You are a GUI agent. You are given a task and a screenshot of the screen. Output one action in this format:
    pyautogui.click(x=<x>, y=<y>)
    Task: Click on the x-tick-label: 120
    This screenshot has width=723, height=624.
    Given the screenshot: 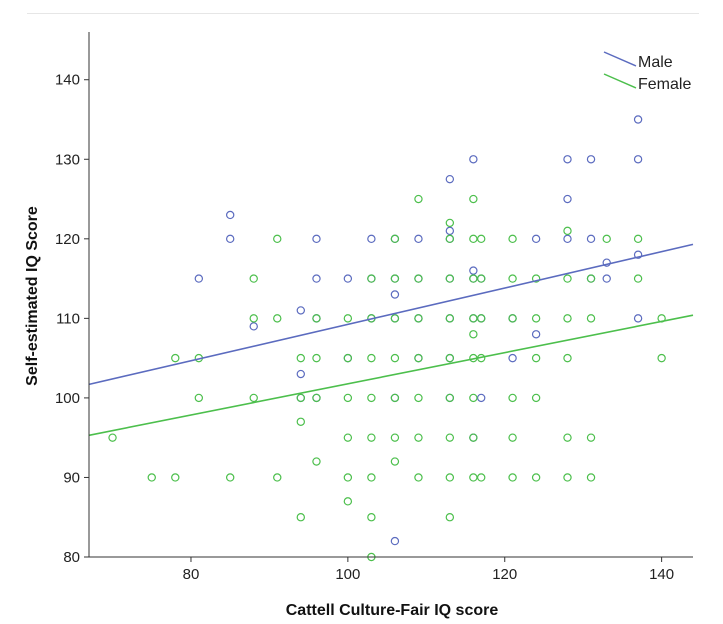 What is the action you would take?
    pyautogui.click(x=504, y=574)
    